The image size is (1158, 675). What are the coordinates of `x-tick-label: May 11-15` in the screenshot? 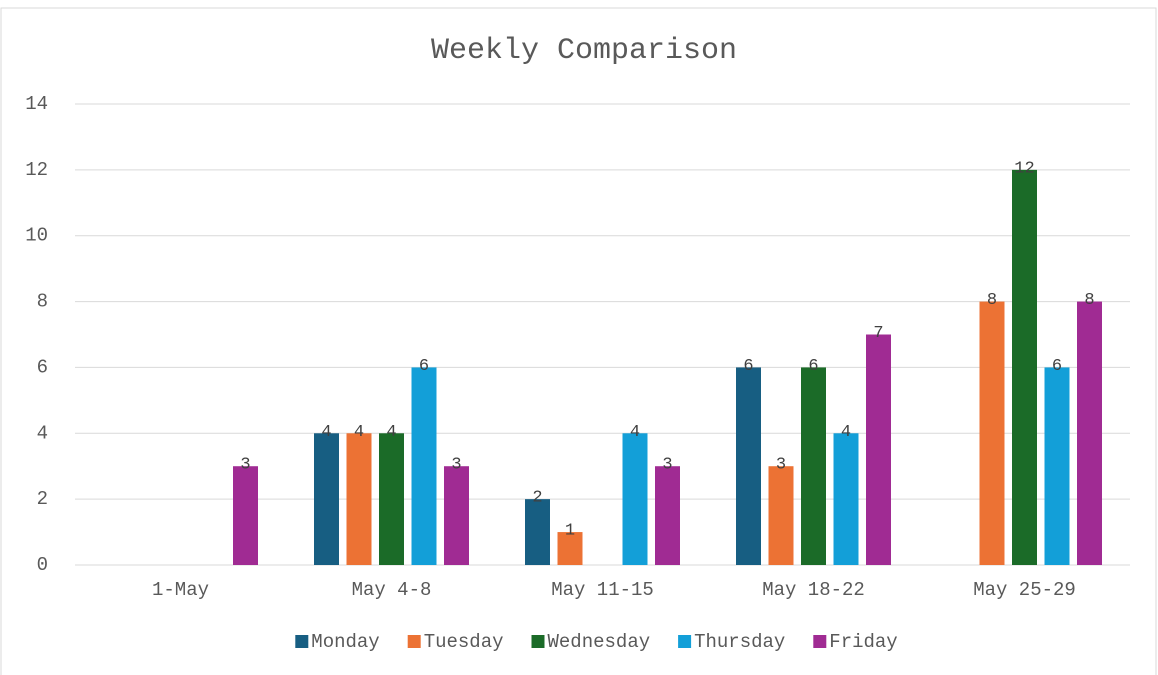 It's located at (602, 590).